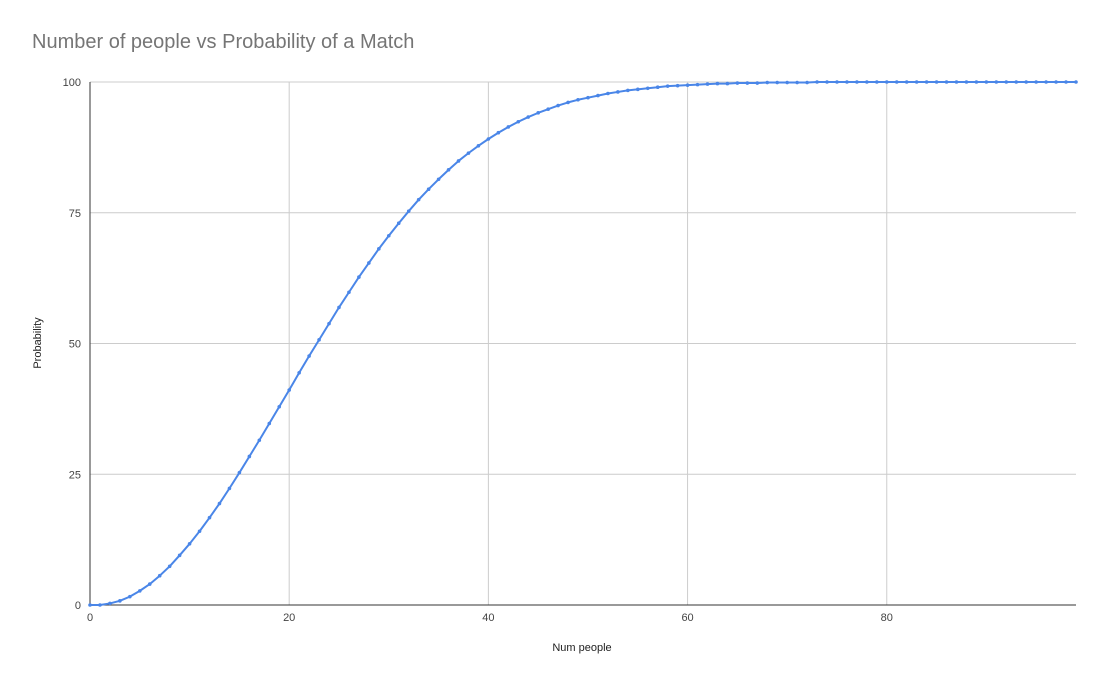 The image size is (1107, 684). What do you see at coordinates (75, 475) in the screenshot?
I see `y-tick-label: 25` at bounding box center [75, 475].